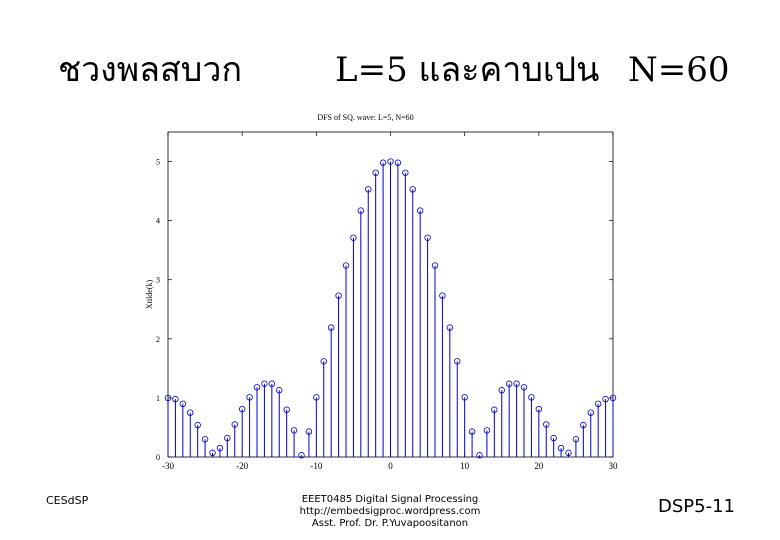  What do you see at coordinates (539, 466) in the screenshot?
I see `x-tick-label: 20` at bounding box center [539, 466].